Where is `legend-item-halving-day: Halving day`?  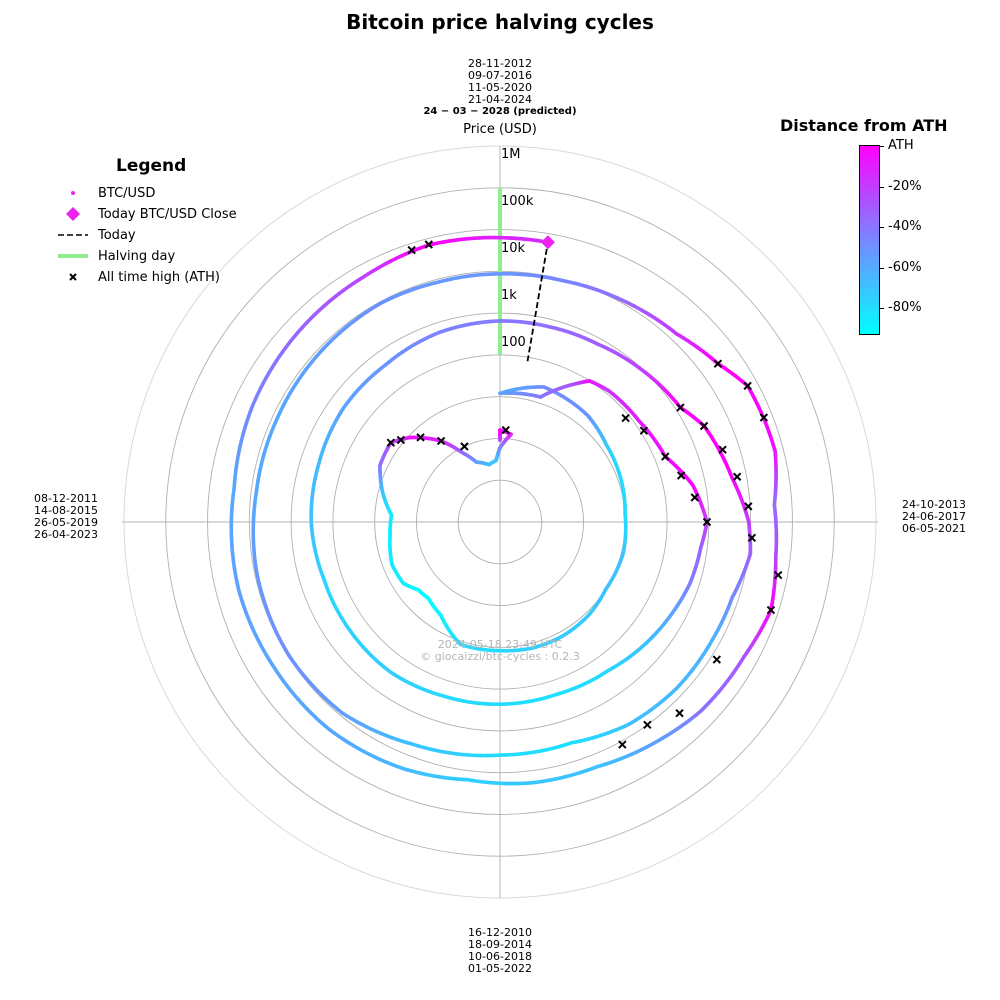 legend-item-halving-day: Halving day is located at coordinates (116, 256).